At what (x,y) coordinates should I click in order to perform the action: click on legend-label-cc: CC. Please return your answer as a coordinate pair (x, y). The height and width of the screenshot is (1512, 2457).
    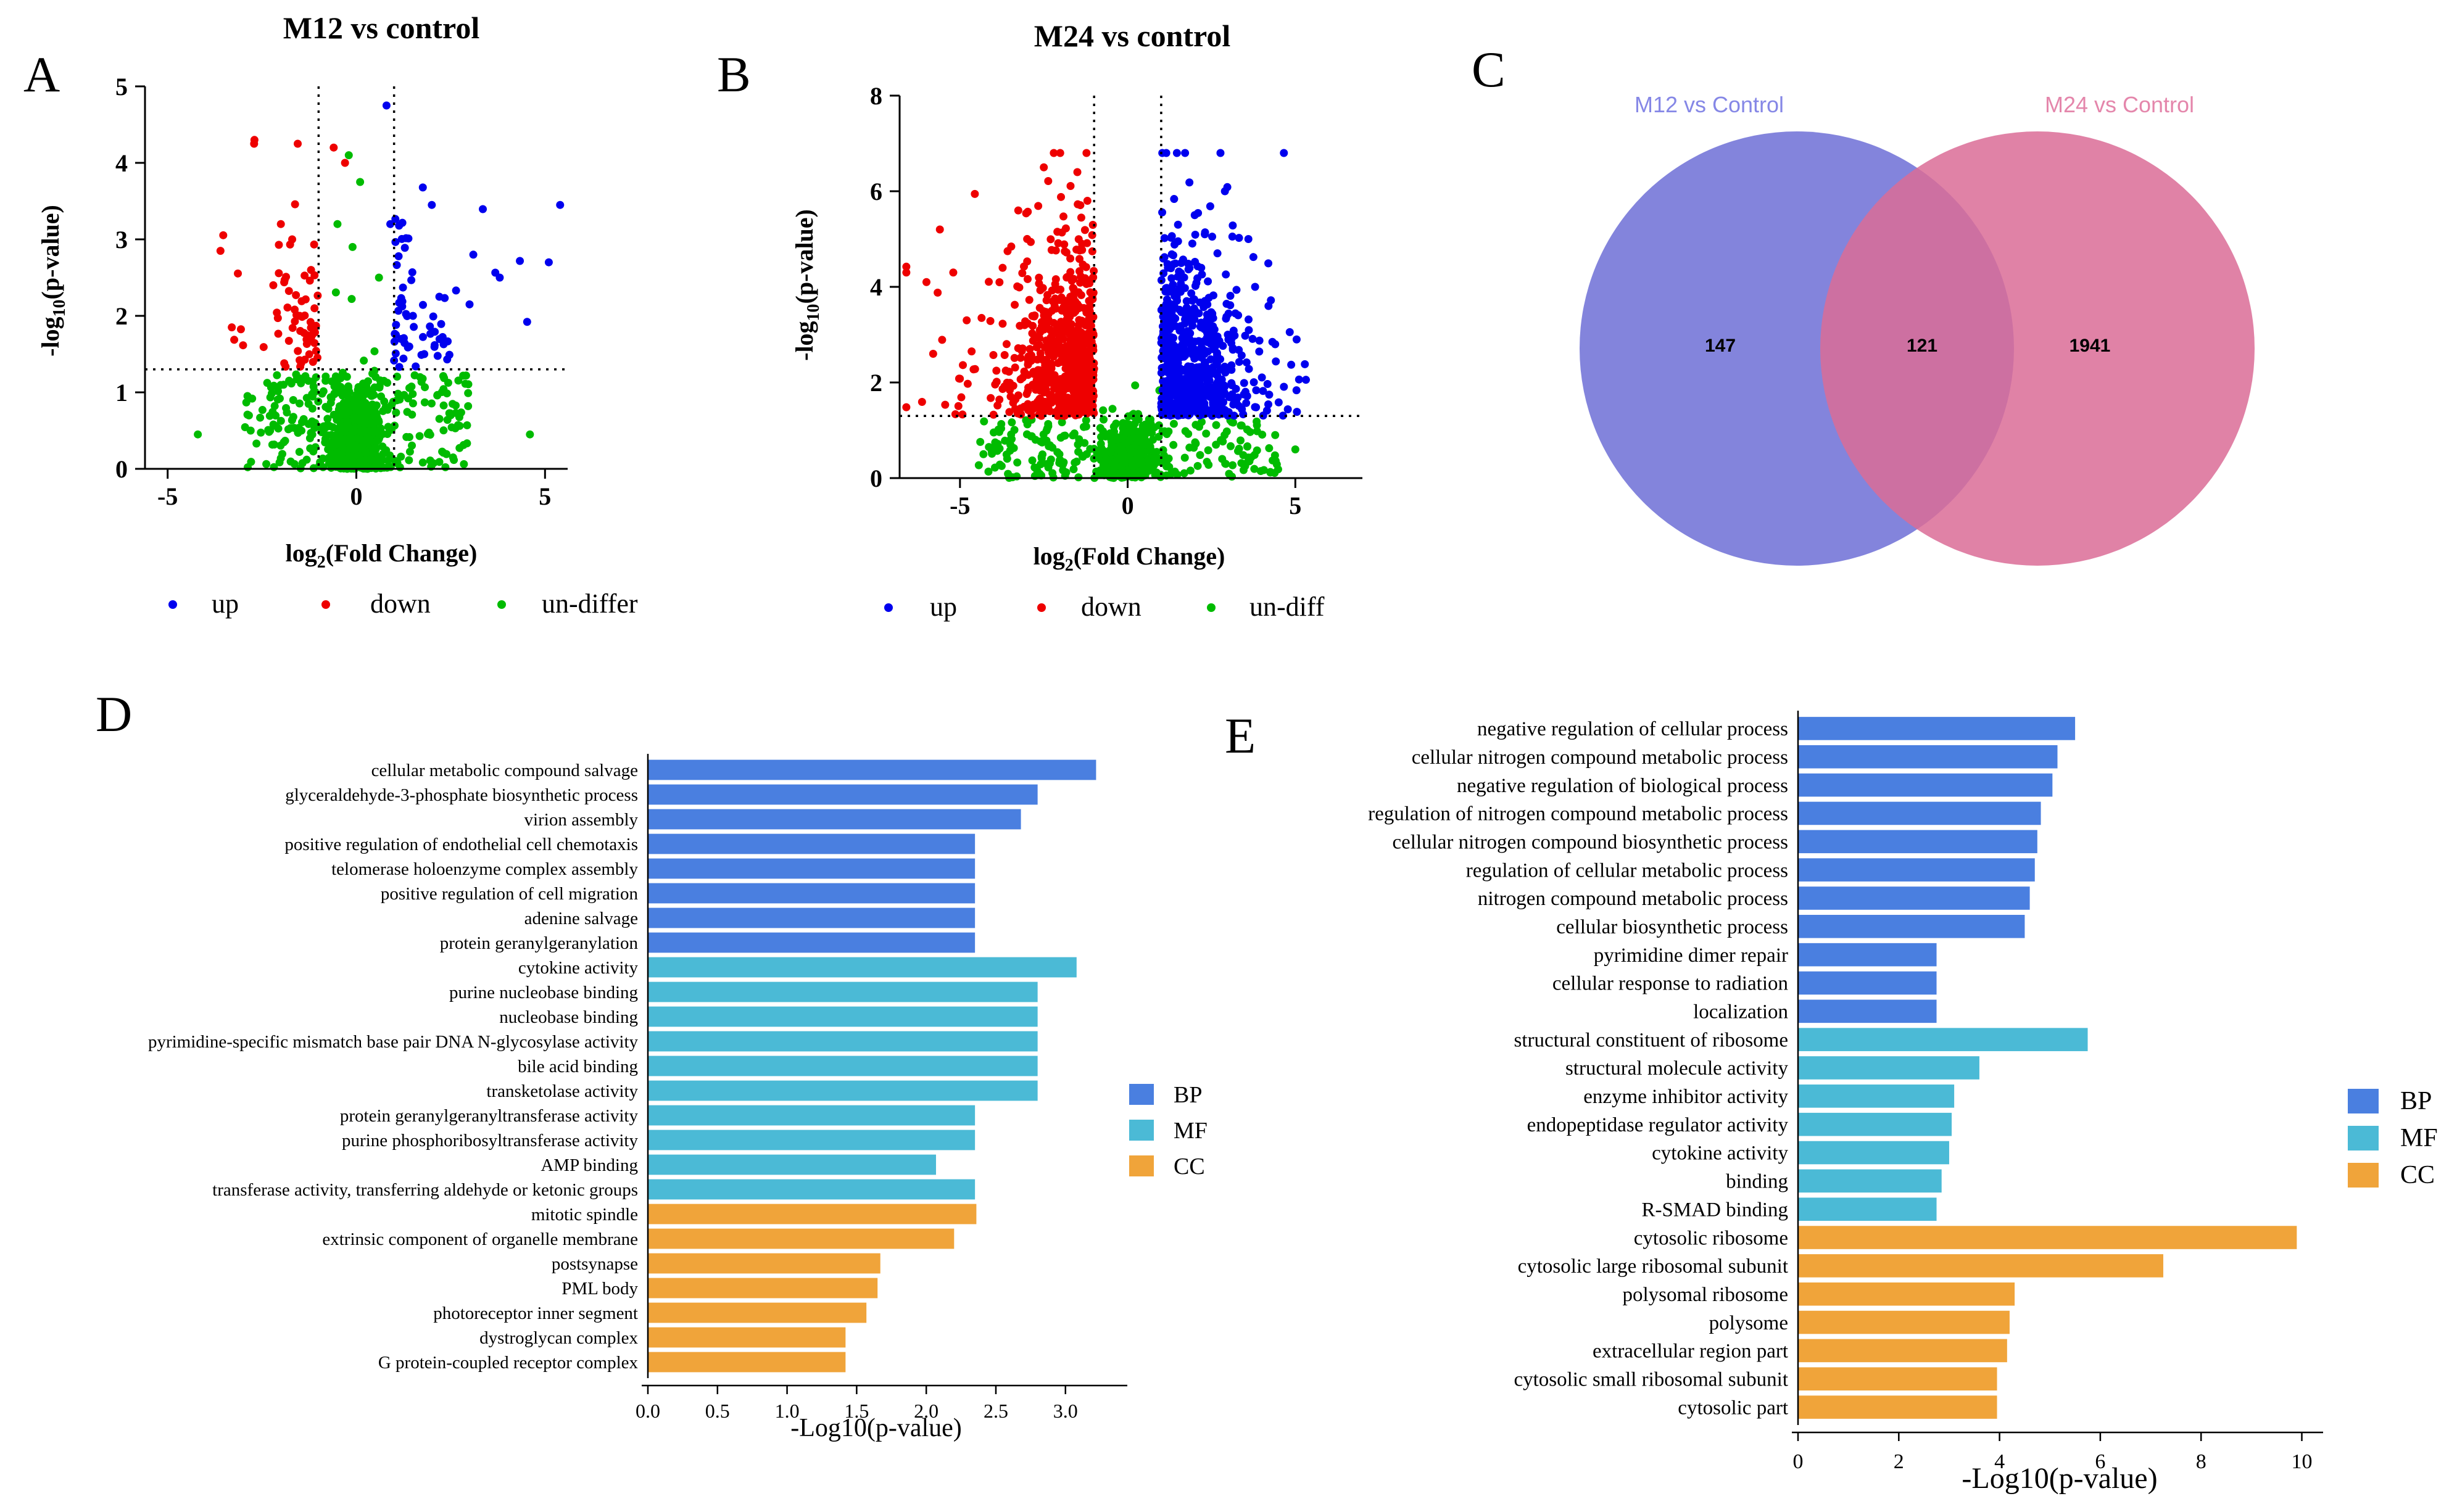
    Looking at the image, I should click on (1189, 1166).